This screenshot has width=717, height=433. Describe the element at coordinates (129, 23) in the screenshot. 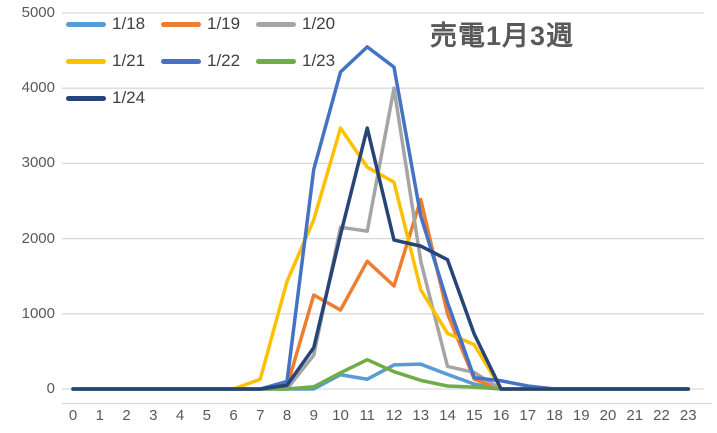

I see `legend-label: 1/18` at that location.